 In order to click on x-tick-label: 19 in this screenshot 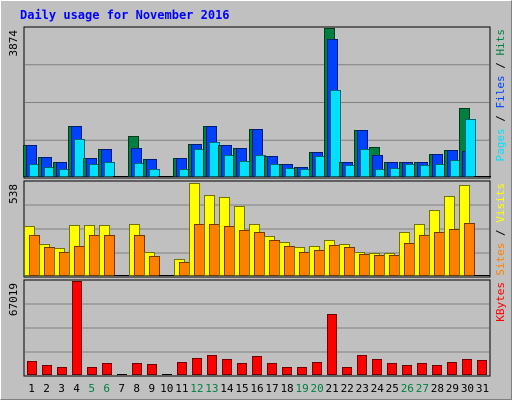, I will do `click(301, 388)`.